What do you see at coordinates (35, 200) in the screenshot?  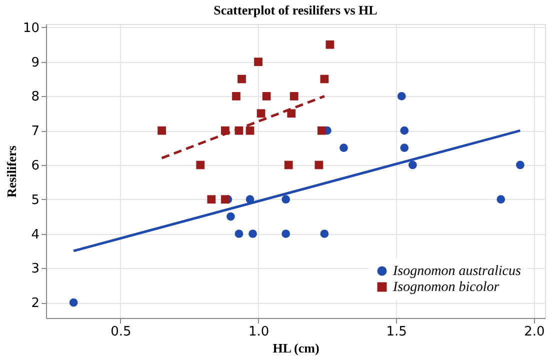 I see `y-tick-label: 5` at bounding box center [35, 200].